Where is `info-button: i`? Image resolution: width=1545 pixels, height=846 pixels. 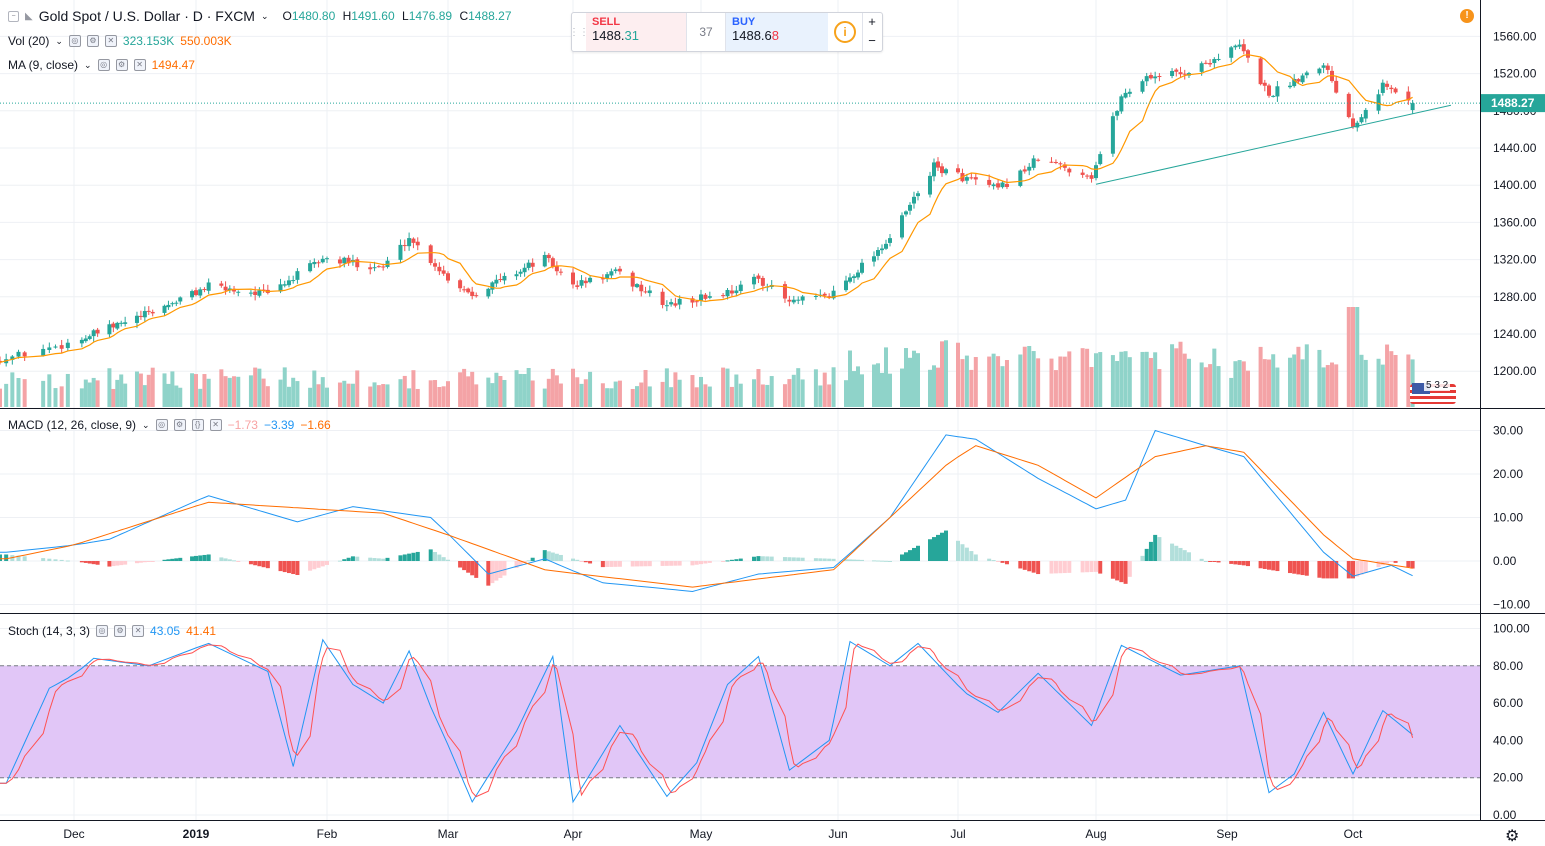
info-button: i is located at coordinates (845, 32).